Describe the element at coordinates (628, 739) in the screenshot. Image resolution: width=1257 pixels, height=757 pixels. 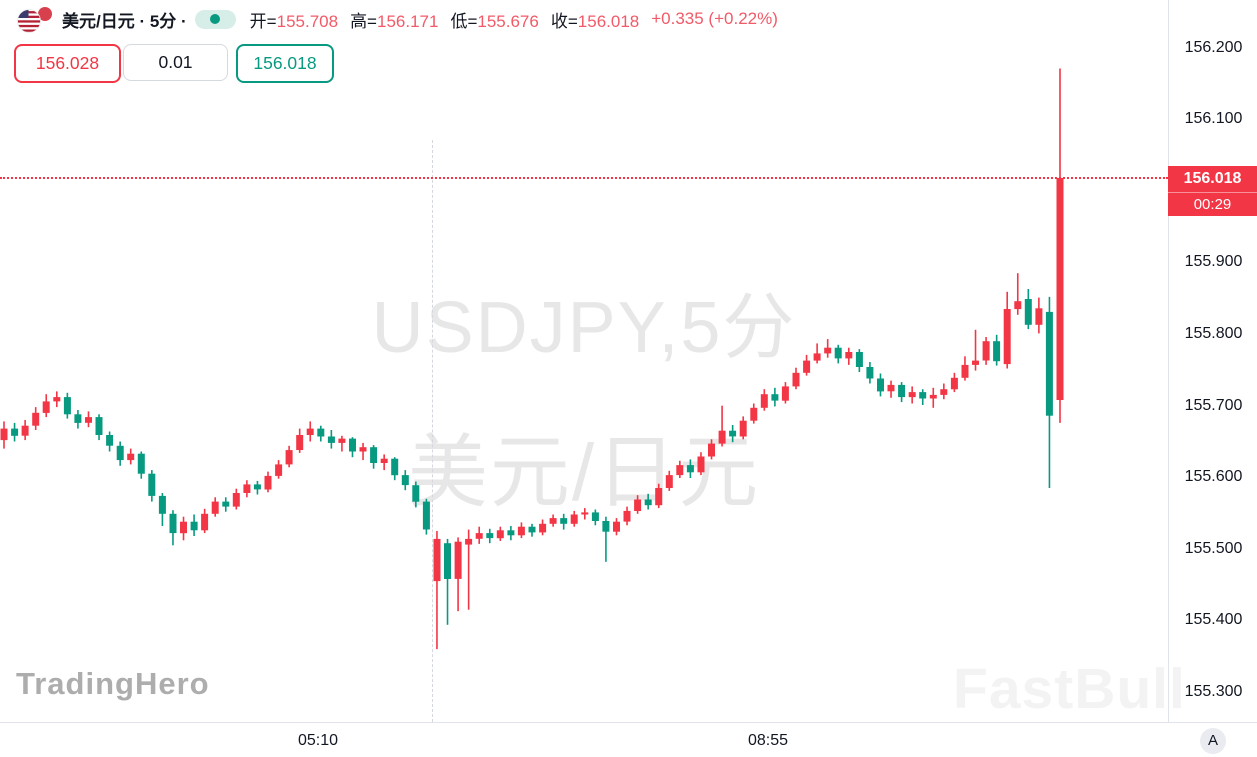
I see `time-axis: A 05:10 08:55` at that location.